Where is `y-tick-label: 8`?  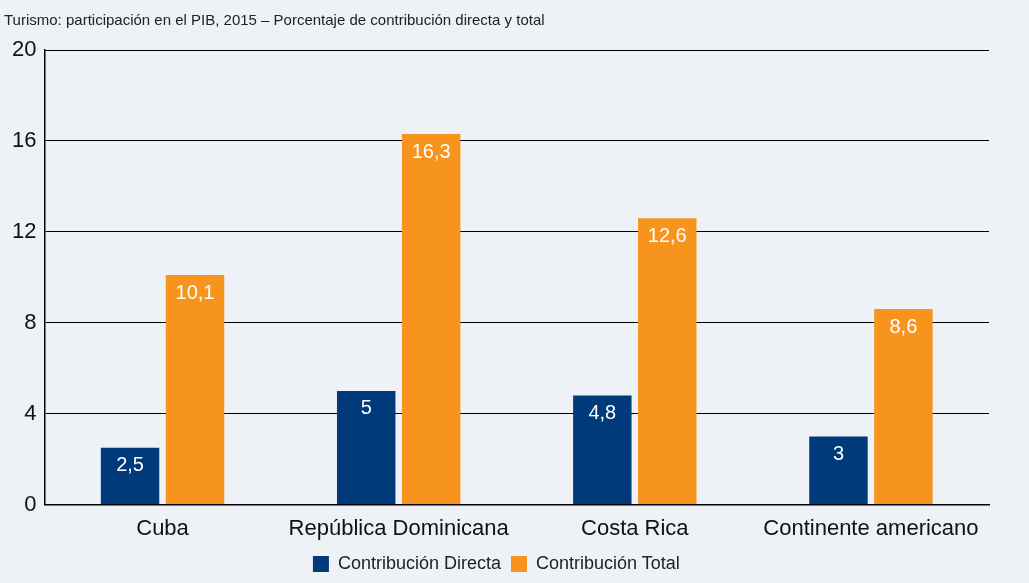 y-tick-label: 8 is located at coordinates (30, 321).